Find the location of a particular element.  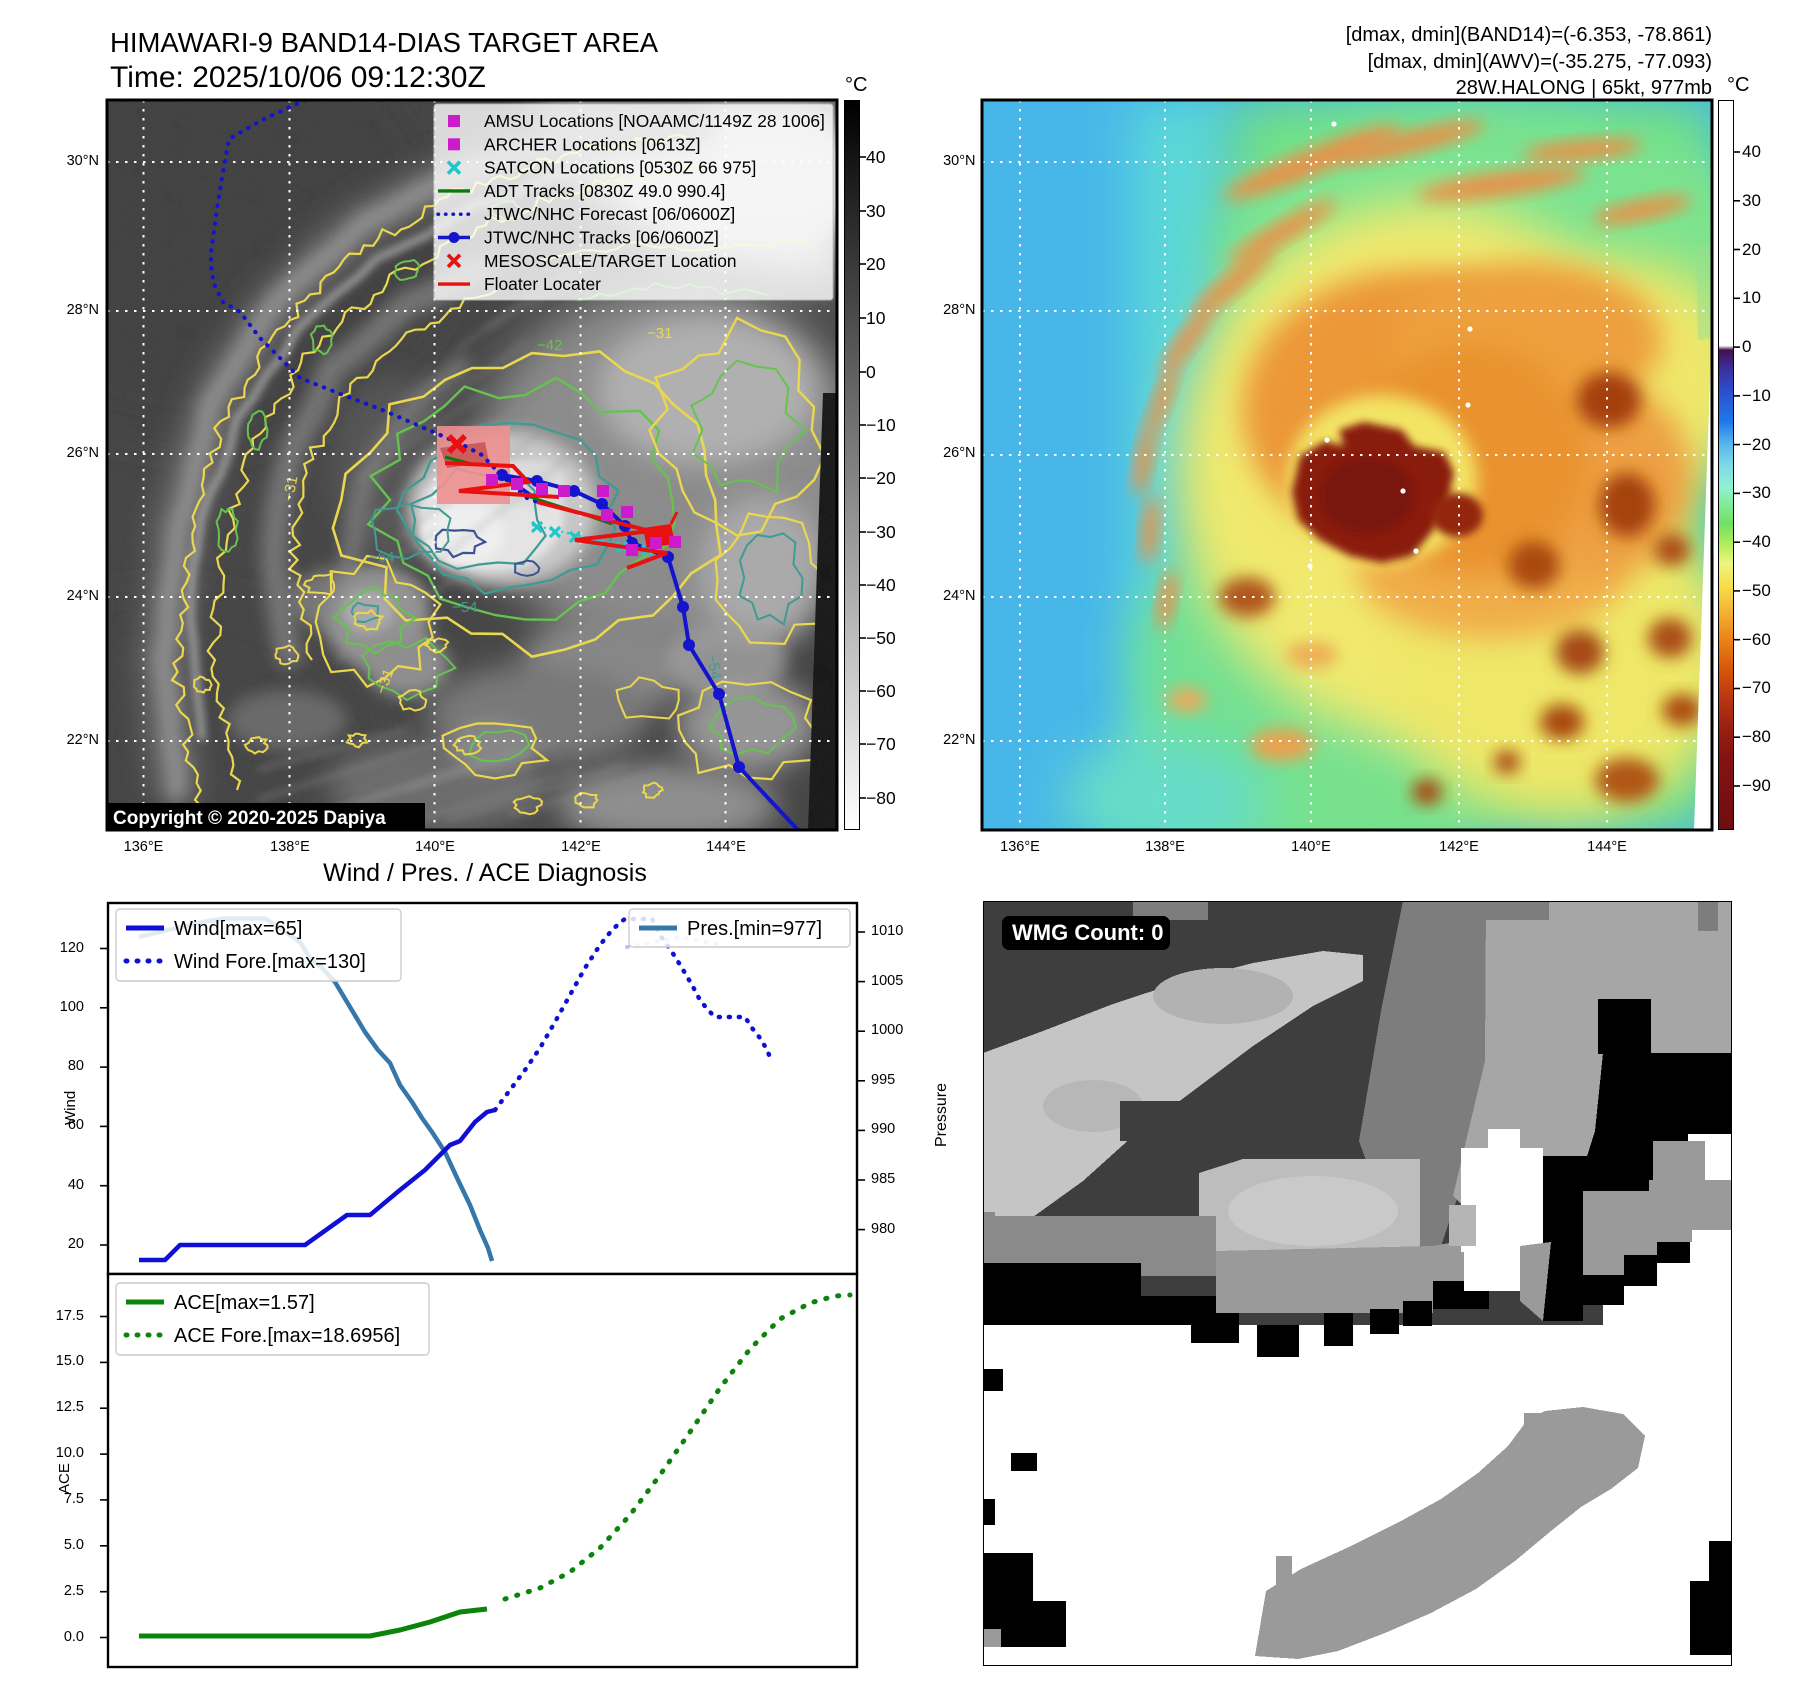

svg-text: Wind[max=65] is located at coordinates (238, 929).